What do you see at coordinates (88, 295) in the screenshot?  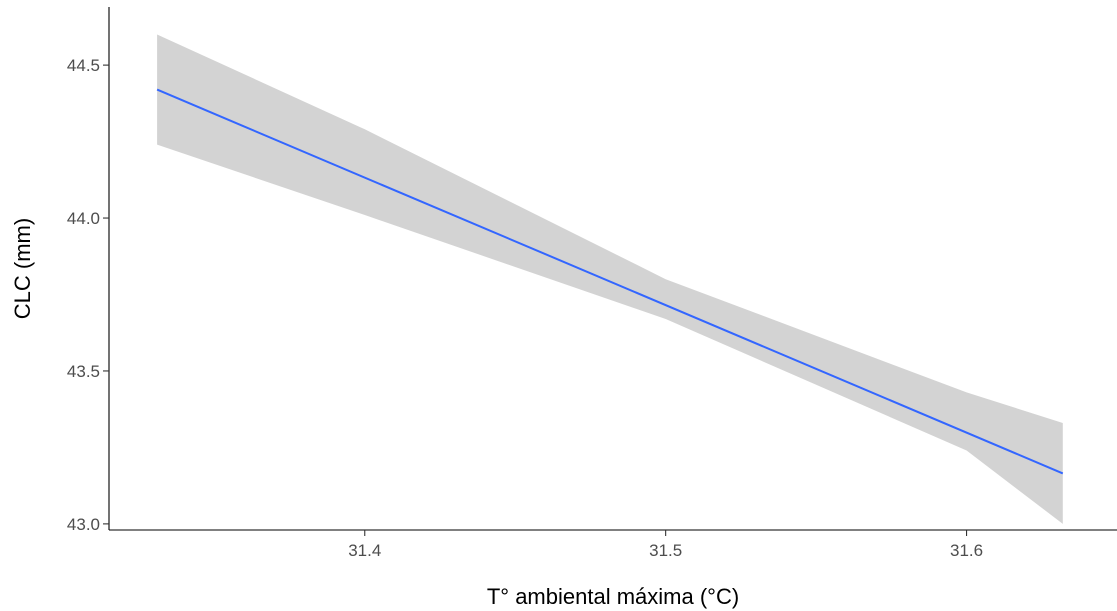 I see `y-axis-ticks: 43.0 43.5 44.0 44.5` at bounding box center [88, 295].